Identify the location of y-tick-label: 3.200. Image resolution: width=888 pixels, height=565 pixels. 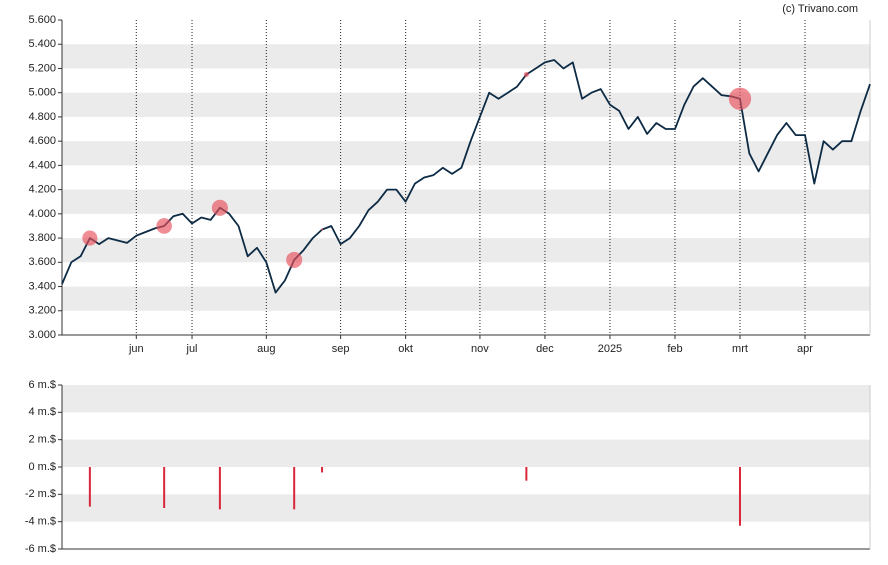
(42, 311).